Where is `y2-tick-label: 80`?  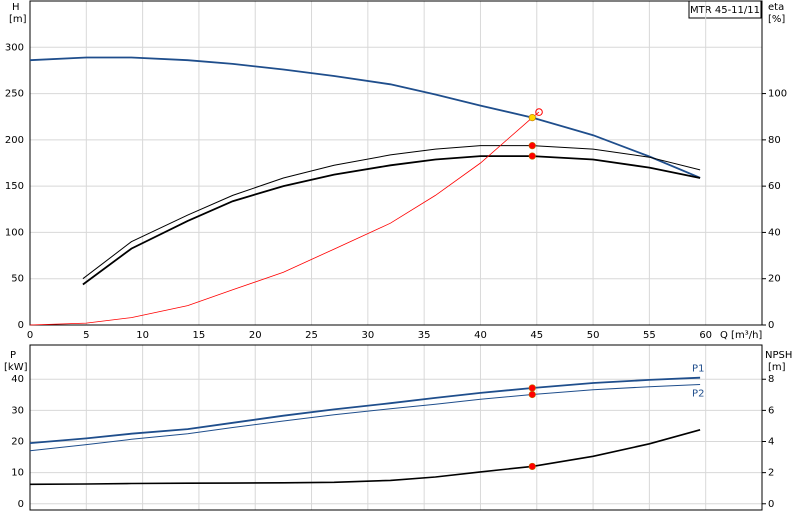
y2-tick-label: 80 is located at coordinates (774, 140).